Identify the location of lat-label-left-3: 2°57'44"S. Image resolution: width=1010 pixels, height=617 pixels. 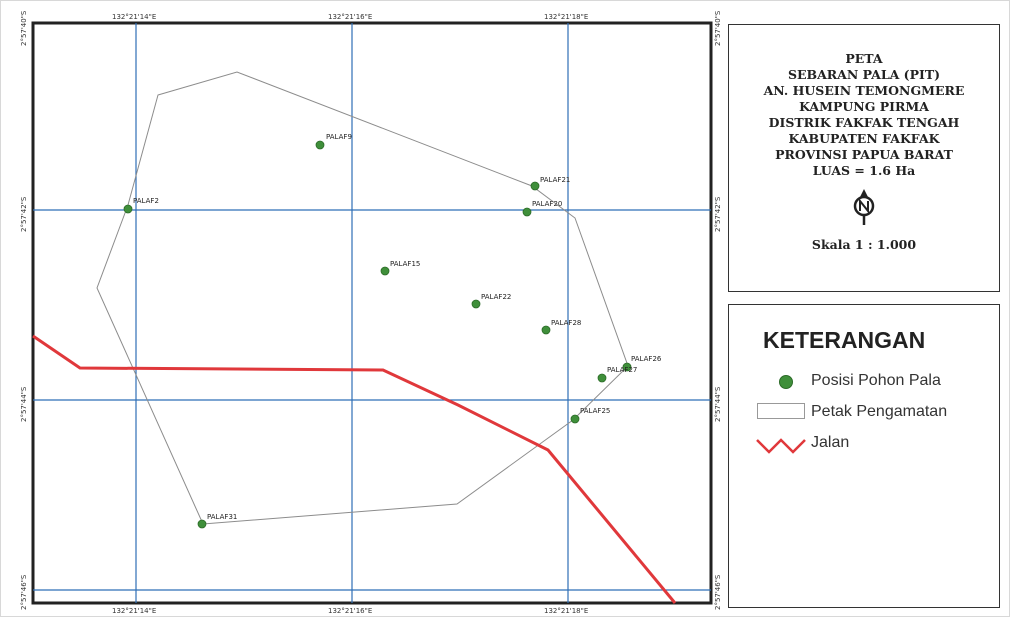
(24, 404).